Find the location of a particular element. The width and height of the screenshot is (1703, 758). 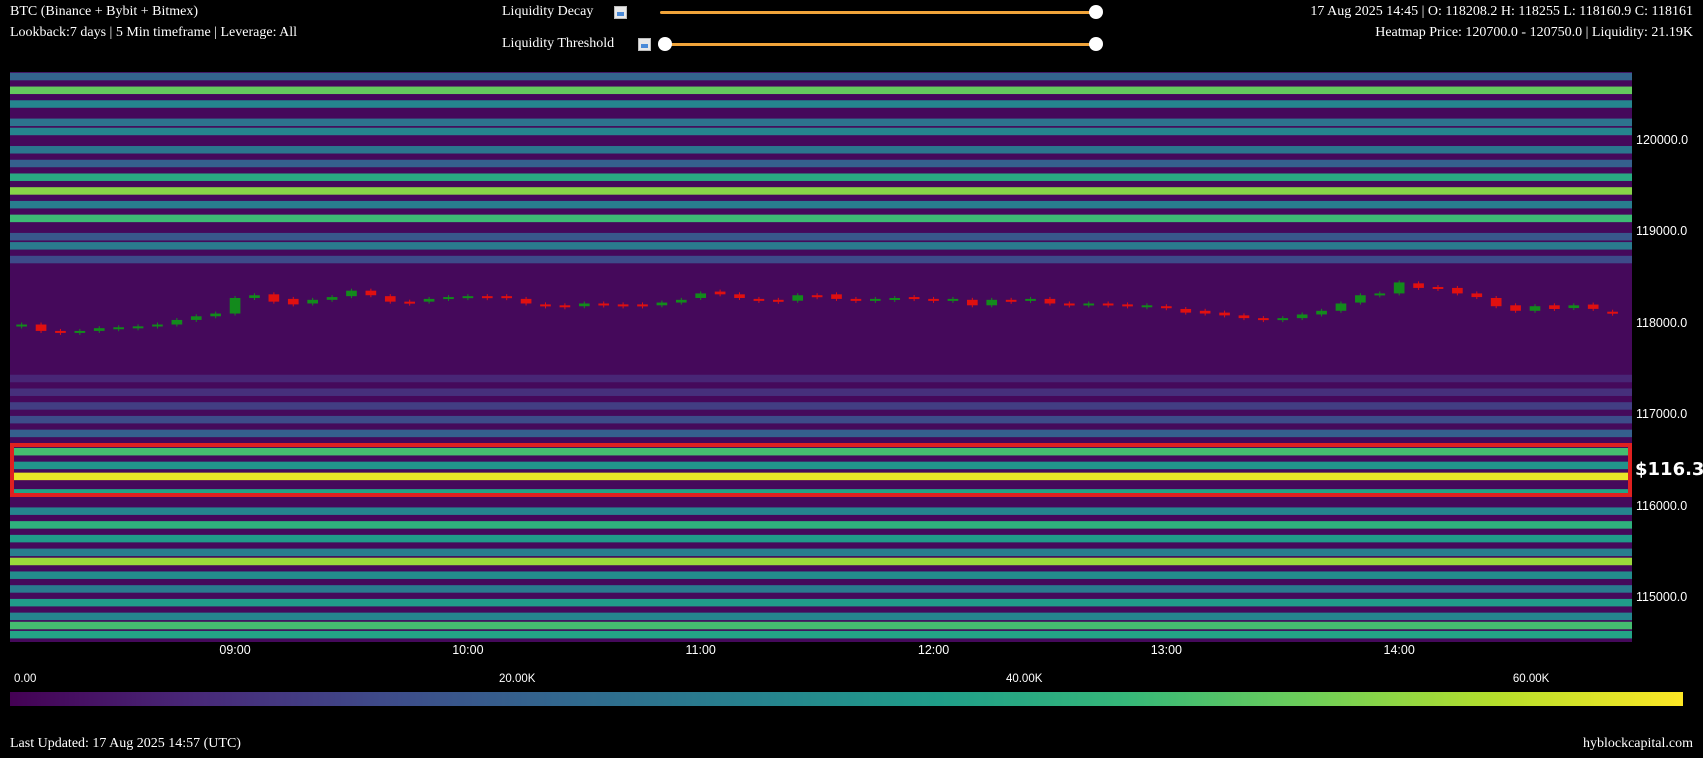

x-tick-label: 09:00 is located at coordinates (235, 650).